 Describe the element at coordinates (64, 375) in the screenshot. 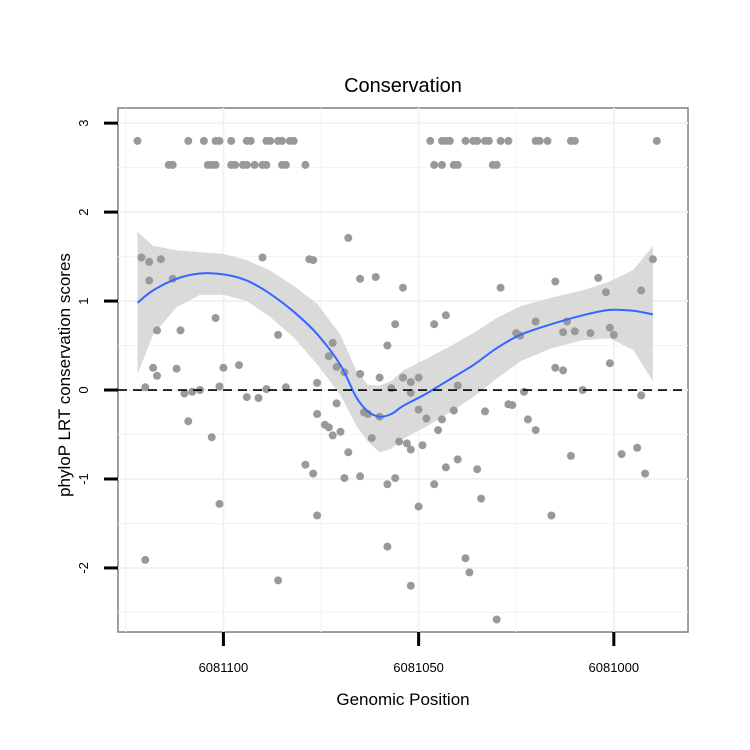

I see `y-axis-label: phyloP LRT conservation scores` at that location.